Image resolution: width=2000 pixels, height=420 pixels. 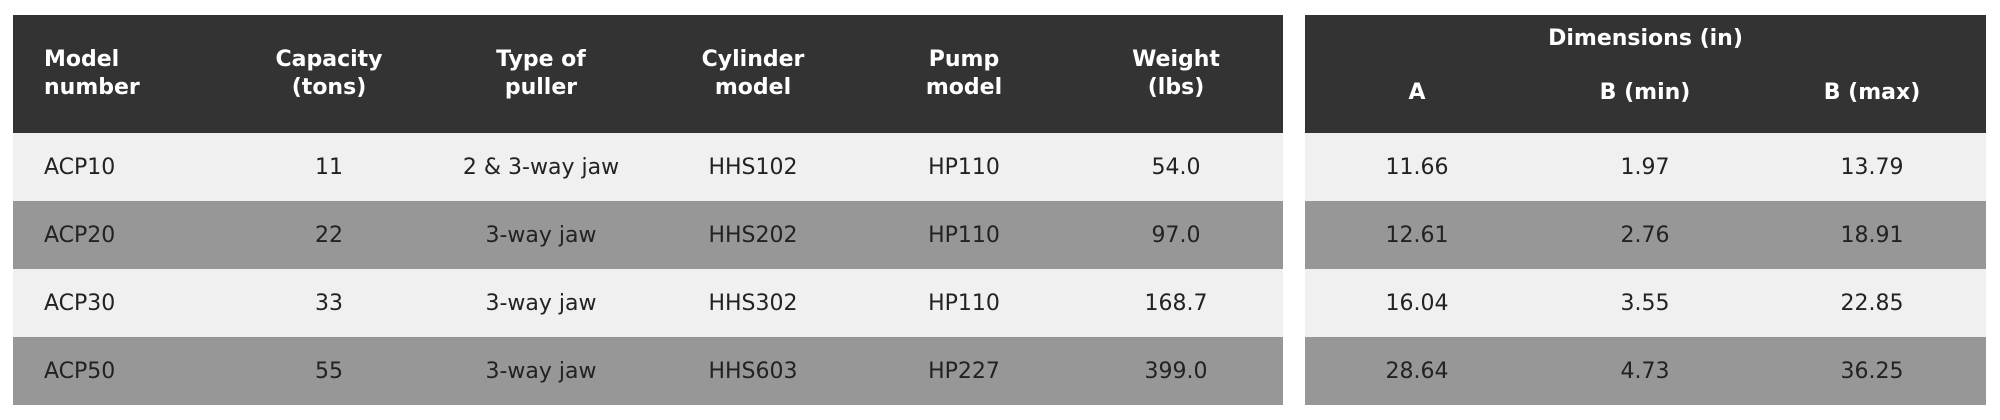 What do you see at coordinates (1872, 92) in the screenshot?
I see `column-header: B (max)` at bounding box center [1872, 92].